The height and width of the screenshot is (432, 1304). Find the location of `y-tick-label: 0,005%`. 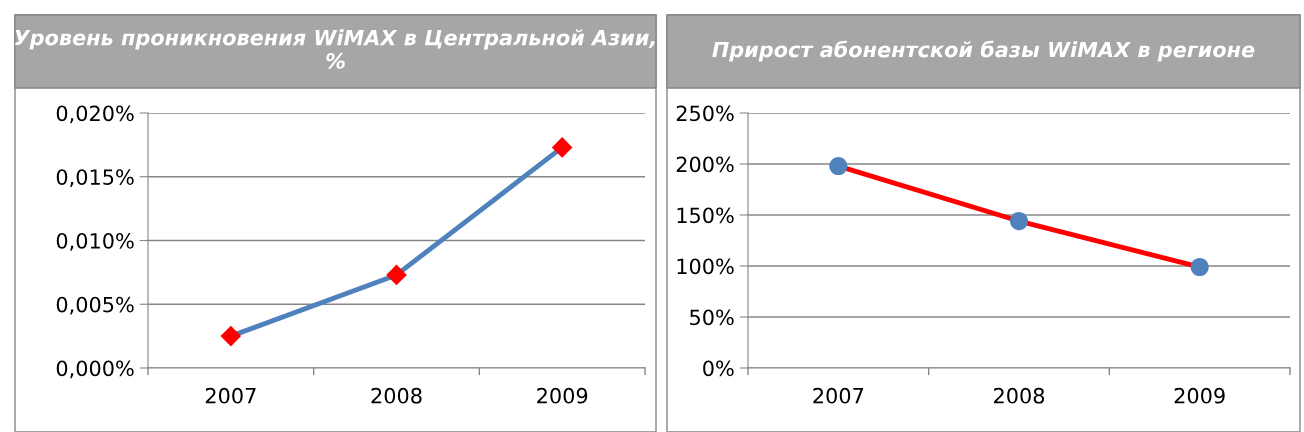

y-tick-label: 0,005% is located at coordinates (95, 305).